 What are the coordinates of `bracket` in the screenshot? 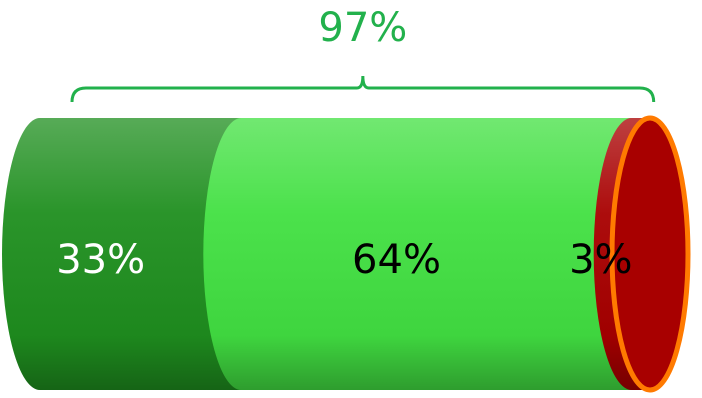 It's located at (363, 89).